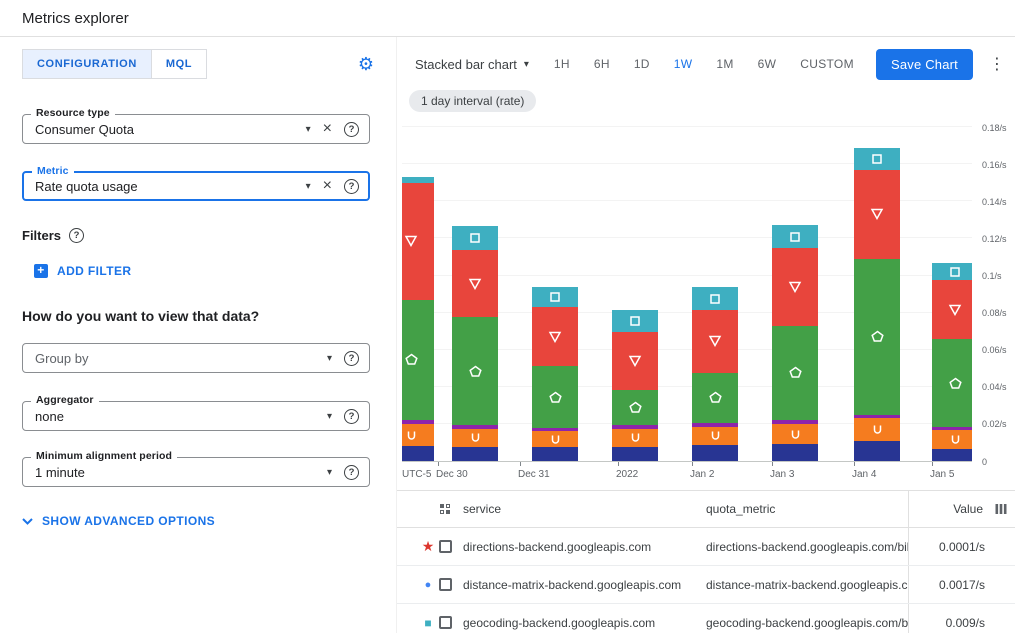 Image resolution: width=1015 pixels, height=633 pixels. What do you see at coordinates (602, 64) in the screenshot?
I see `range-button-6h: 6H` at bounding box center [602, 64].